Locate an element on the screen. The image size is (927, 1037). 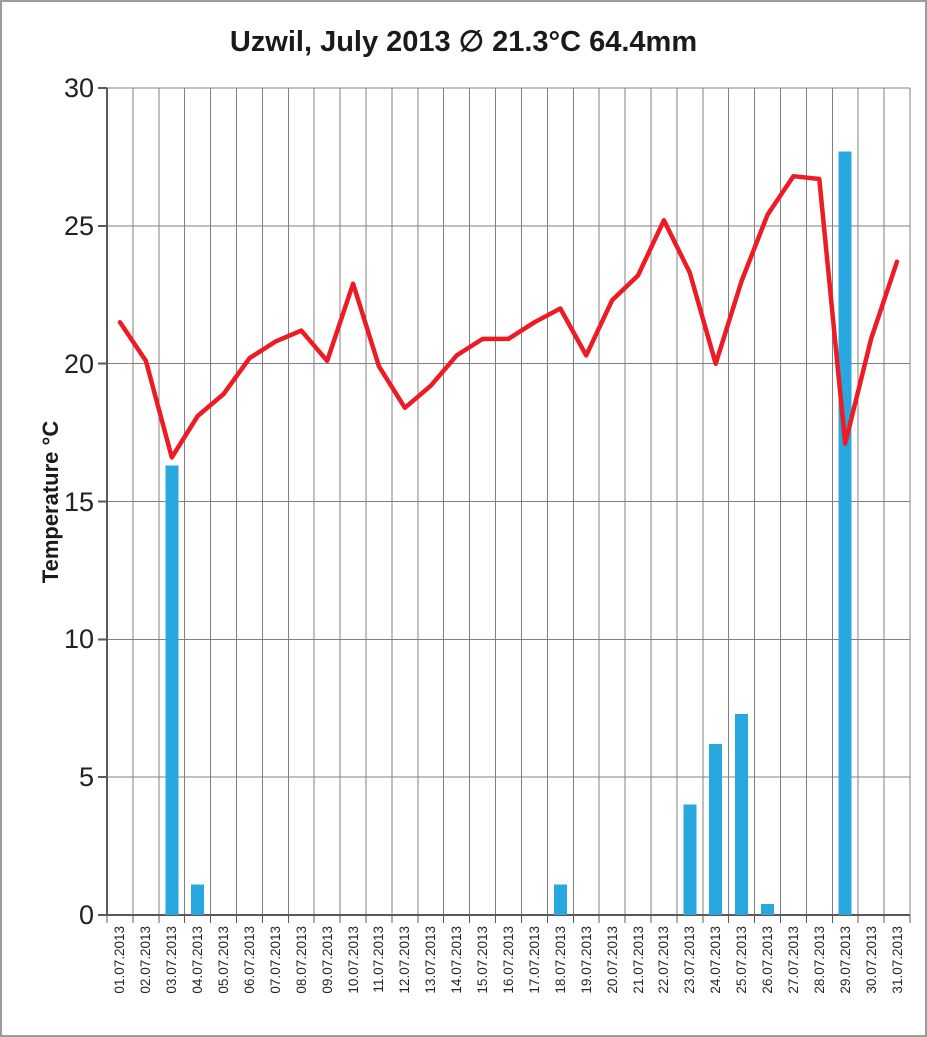
x-axis-tick-label: 05.07.2013 is located at coordinates (224, 960).